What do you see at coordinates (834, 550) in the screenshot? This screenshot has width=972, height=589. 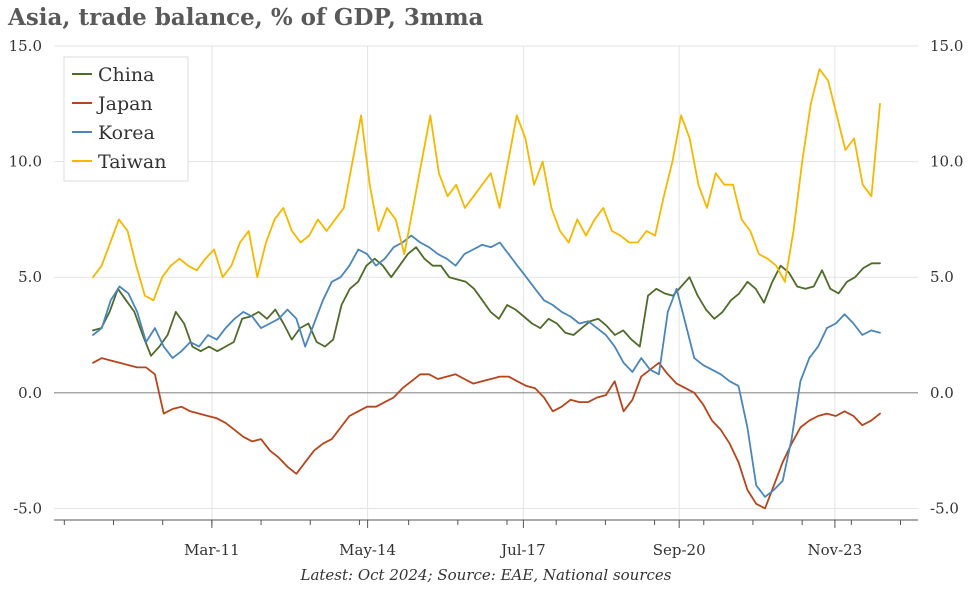 I see `x-tick-label: Nov-23` at bounding box center [834, 550].